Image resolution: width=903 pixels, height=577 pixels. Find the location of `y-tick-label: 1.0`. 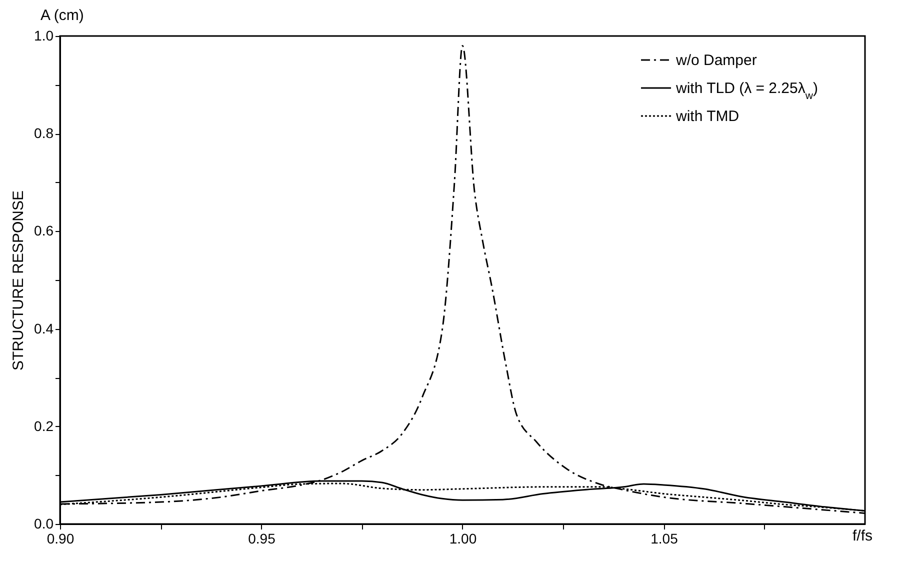

y-tick-label: 1.0 is located at coordinates (44, 36).